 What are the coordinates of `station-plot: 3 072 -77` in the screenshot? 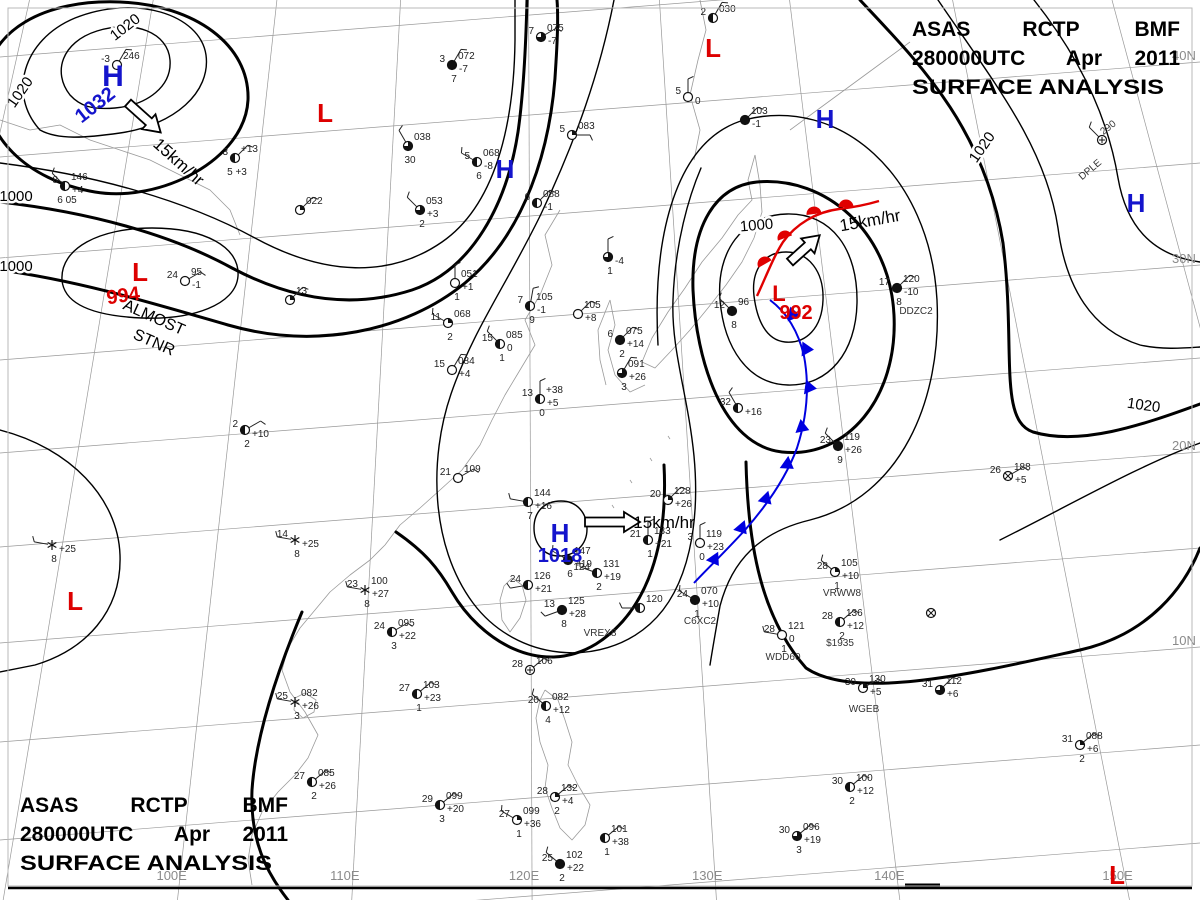 It's located at (457, 66).